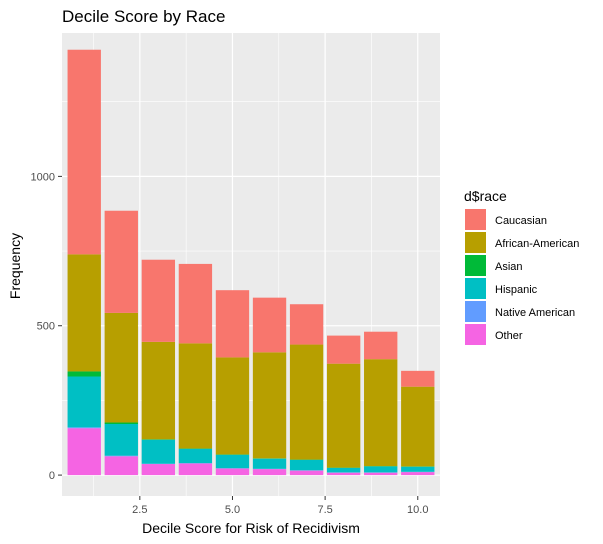 The width and height of the screenshot is (603, 544). I want to click on legend-label: Asian, so click(509, 267).